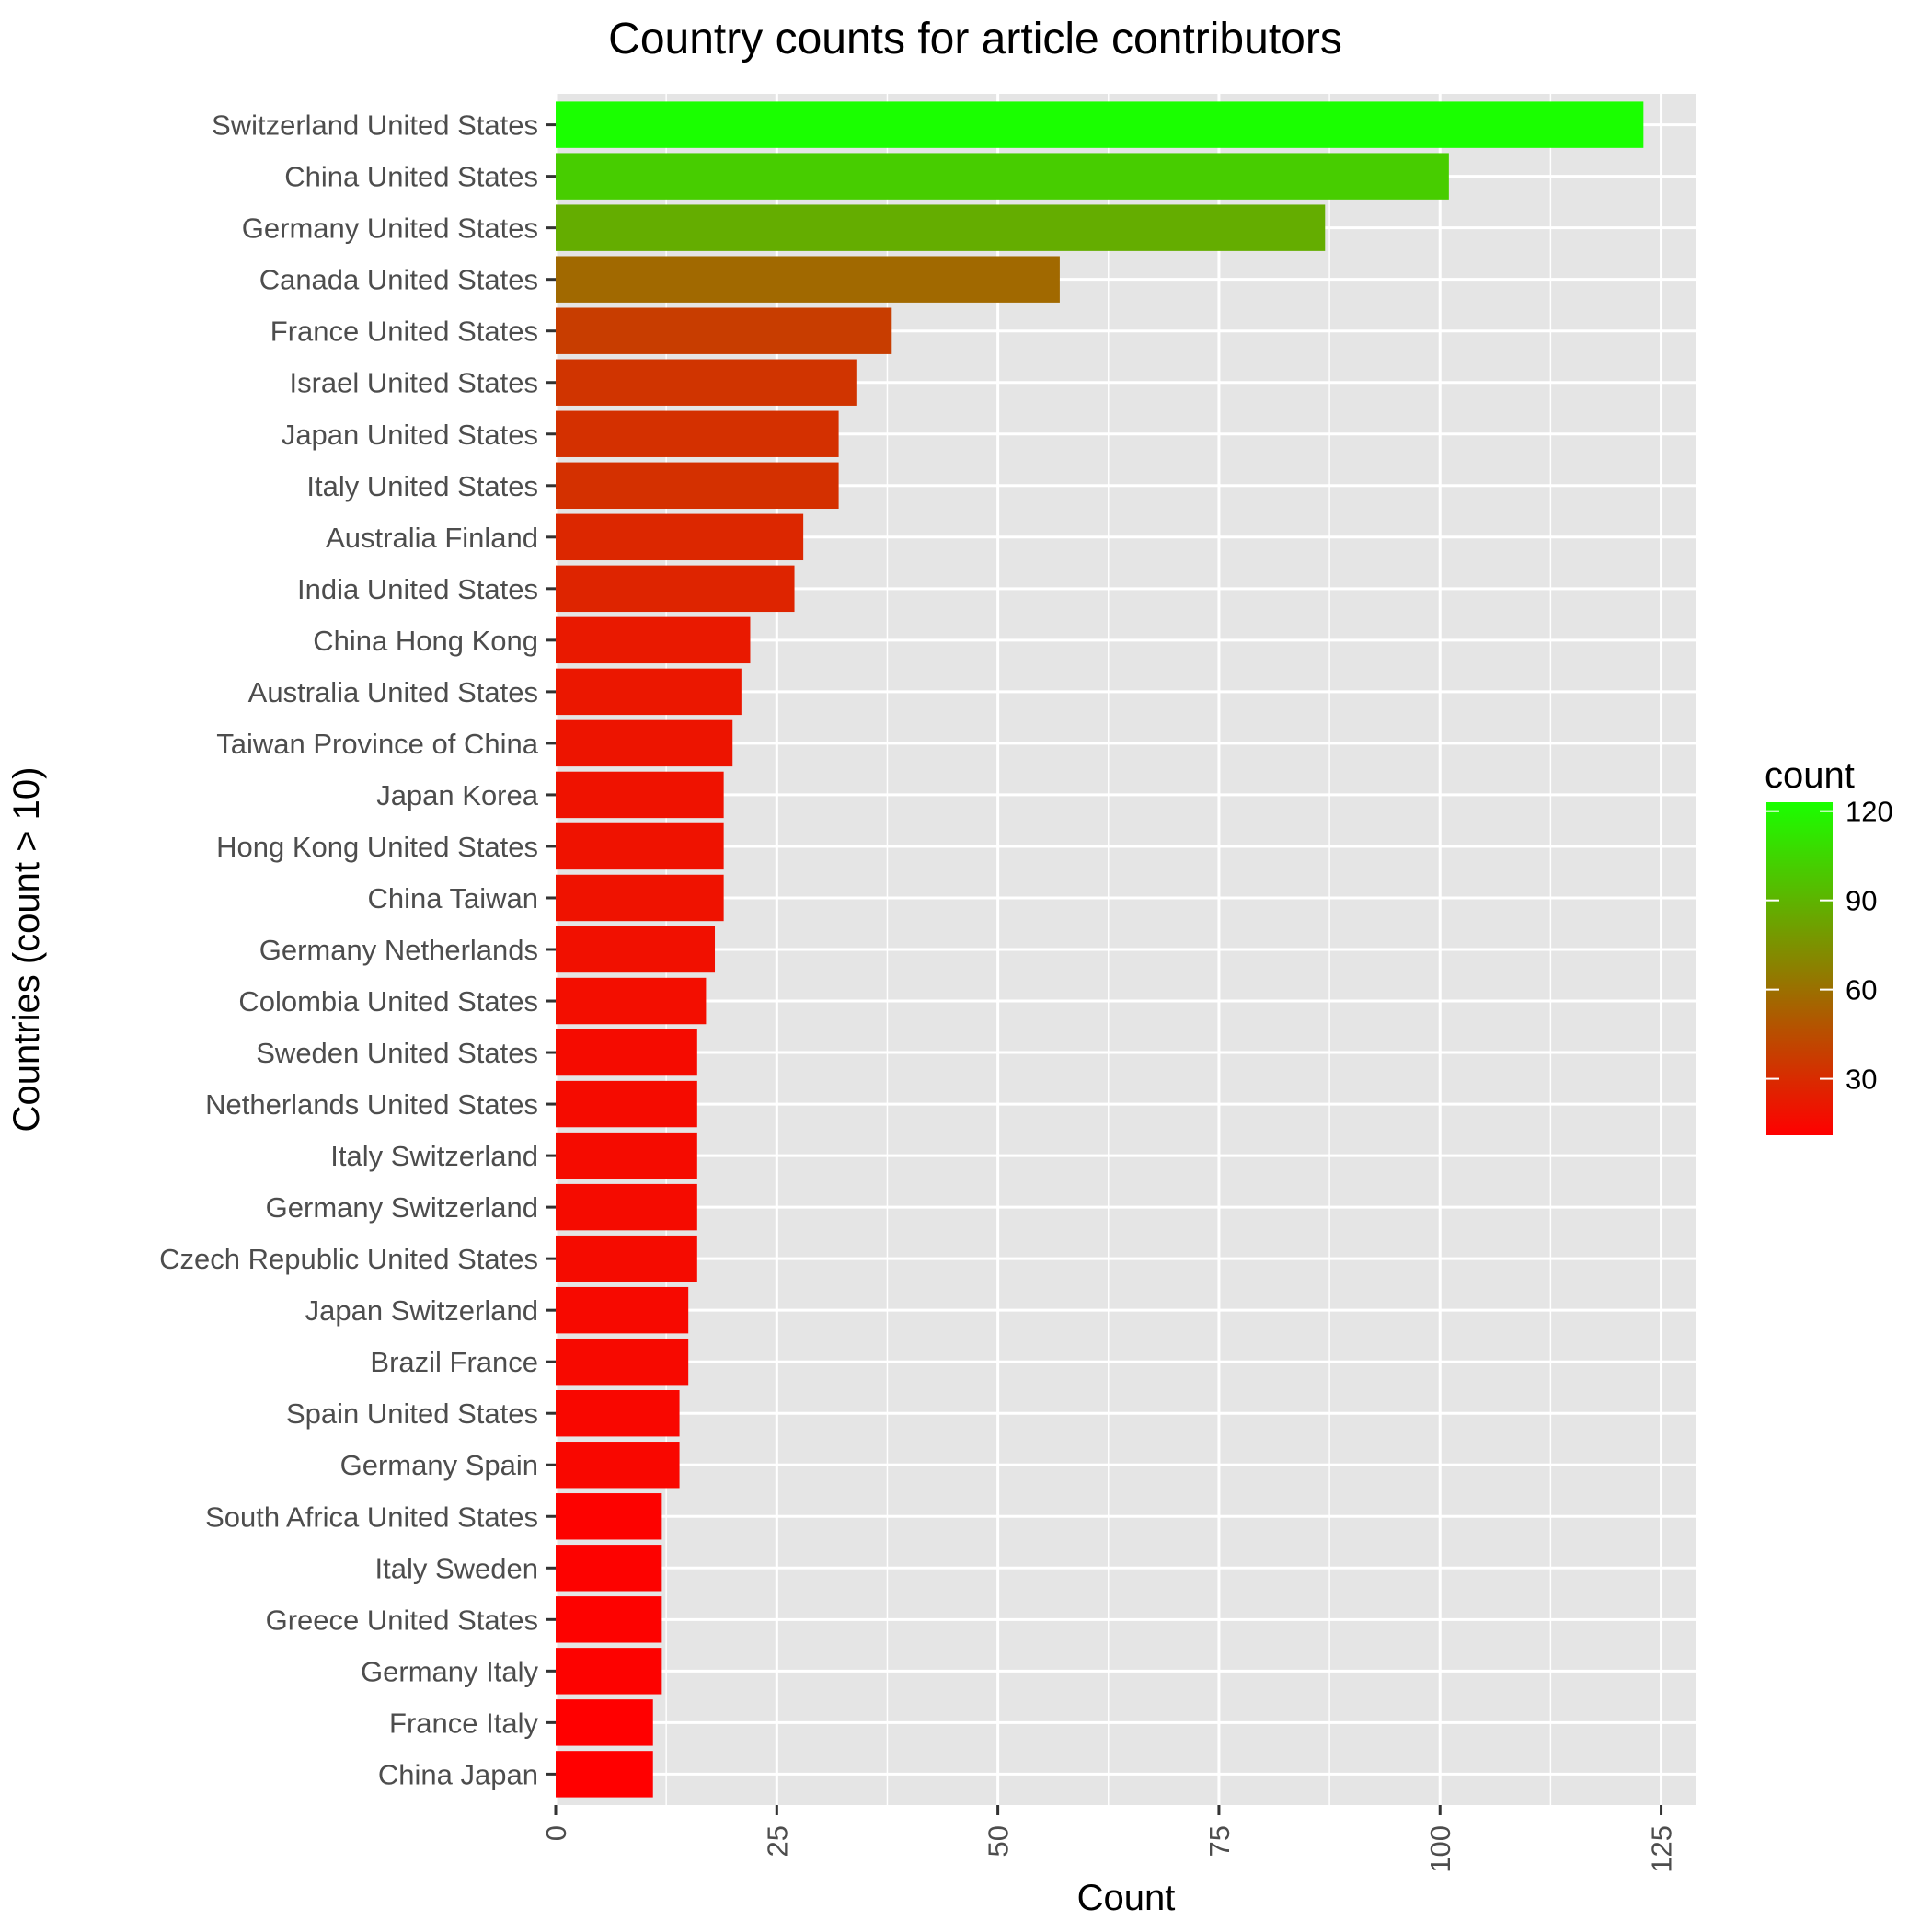  What do you see at coordinates (402, 1620) in the screenshot?
I see `y-tick-label: Greece United States` at bounding box center [402, 1620].